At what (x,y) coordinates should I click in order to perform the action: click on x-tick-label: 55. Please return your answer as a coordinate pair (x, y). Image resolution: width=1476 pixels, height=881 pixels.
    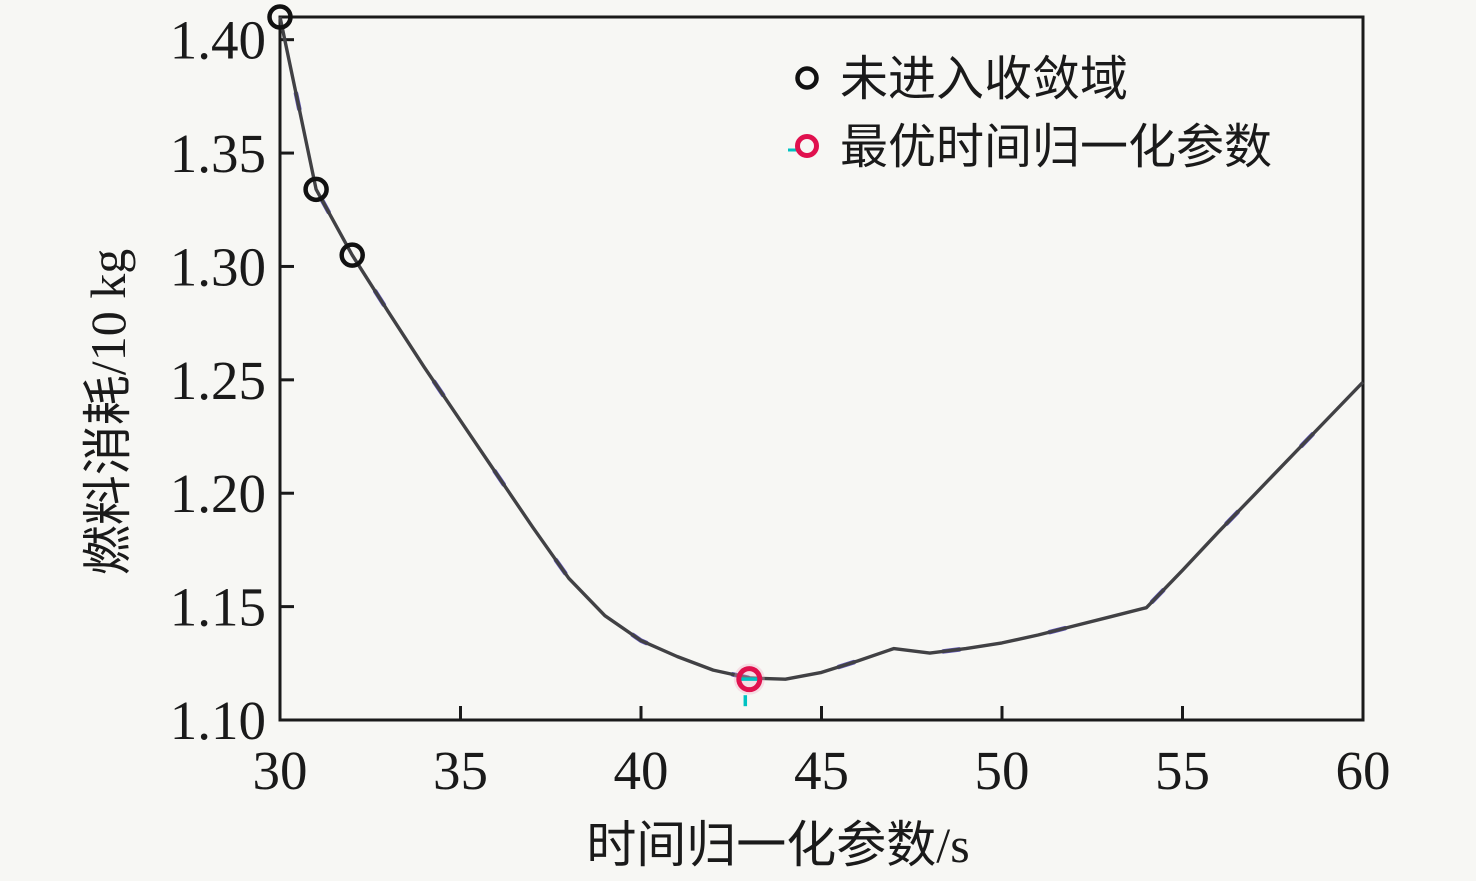
    Looking at the image, I should click on (1182, 770).